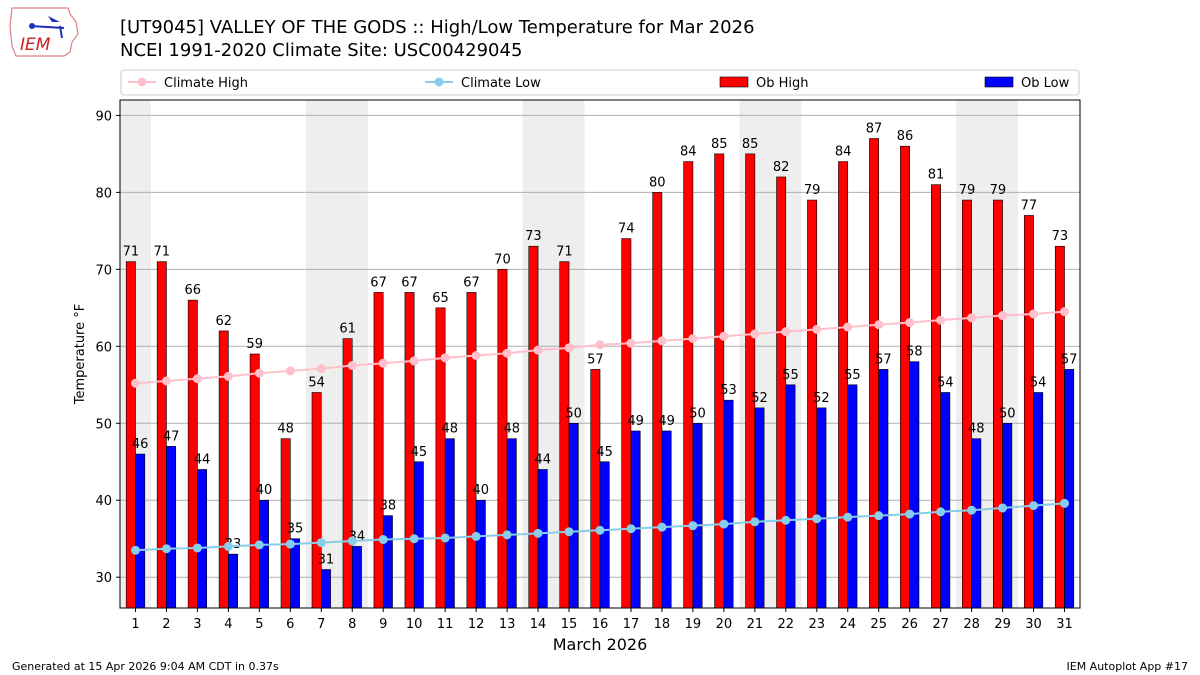  I want to click on ob-high-label: 87, so click(874, 128).